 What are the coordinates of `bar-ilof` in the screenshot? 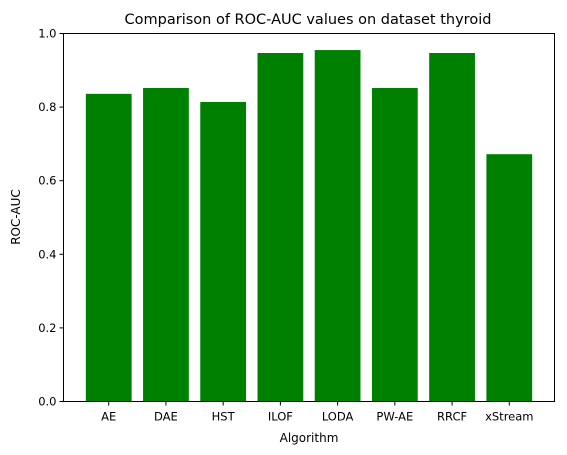 It's located at (280, 227).